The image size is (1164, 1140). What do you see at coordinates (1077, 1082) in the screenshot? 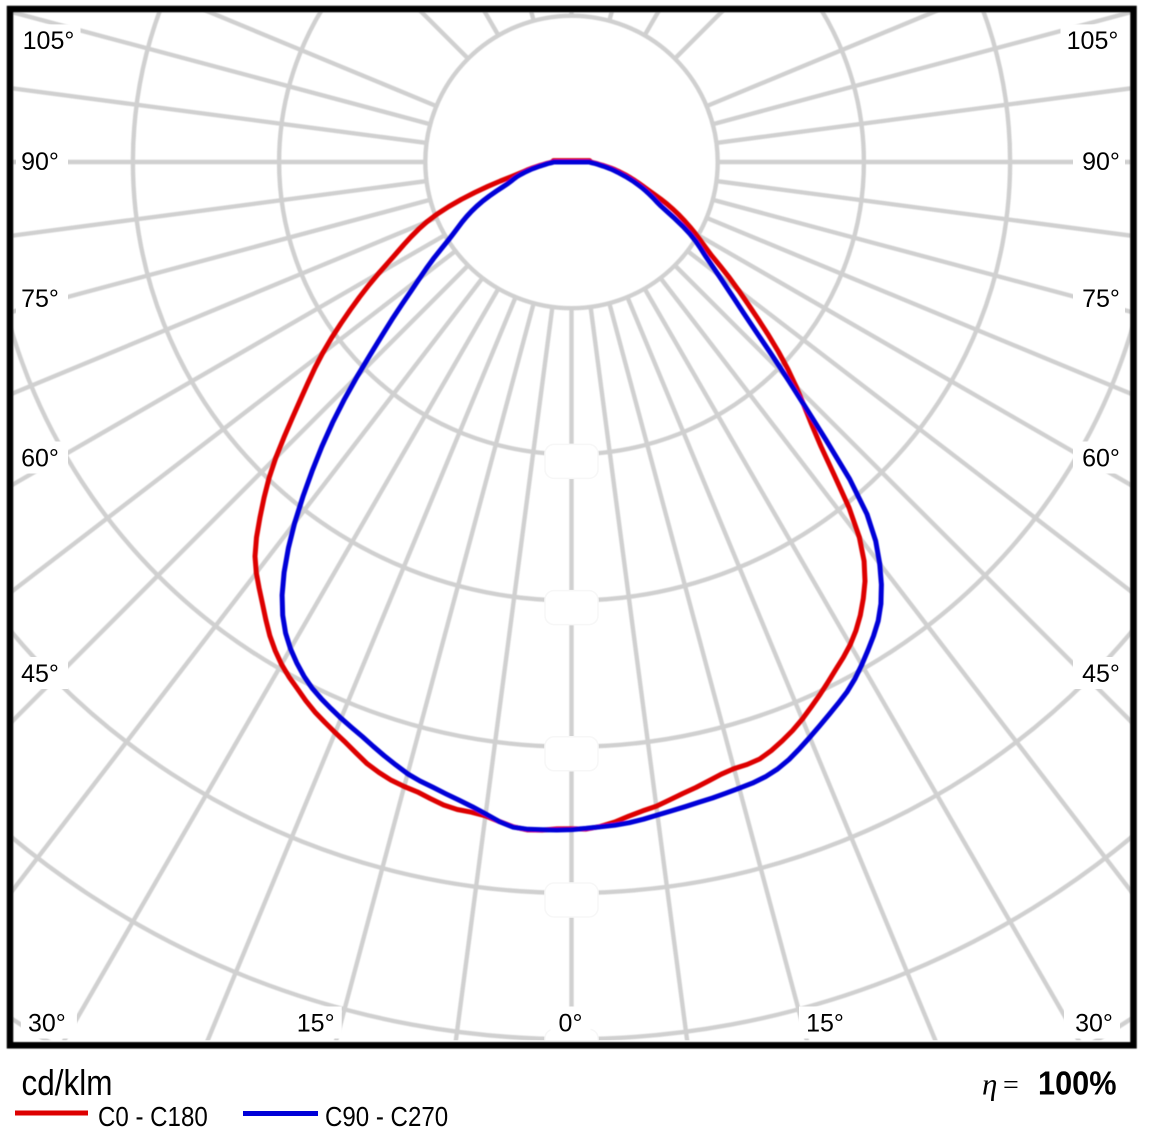
I see `svg-text: 100%` at bounding box center [1077, 1082].